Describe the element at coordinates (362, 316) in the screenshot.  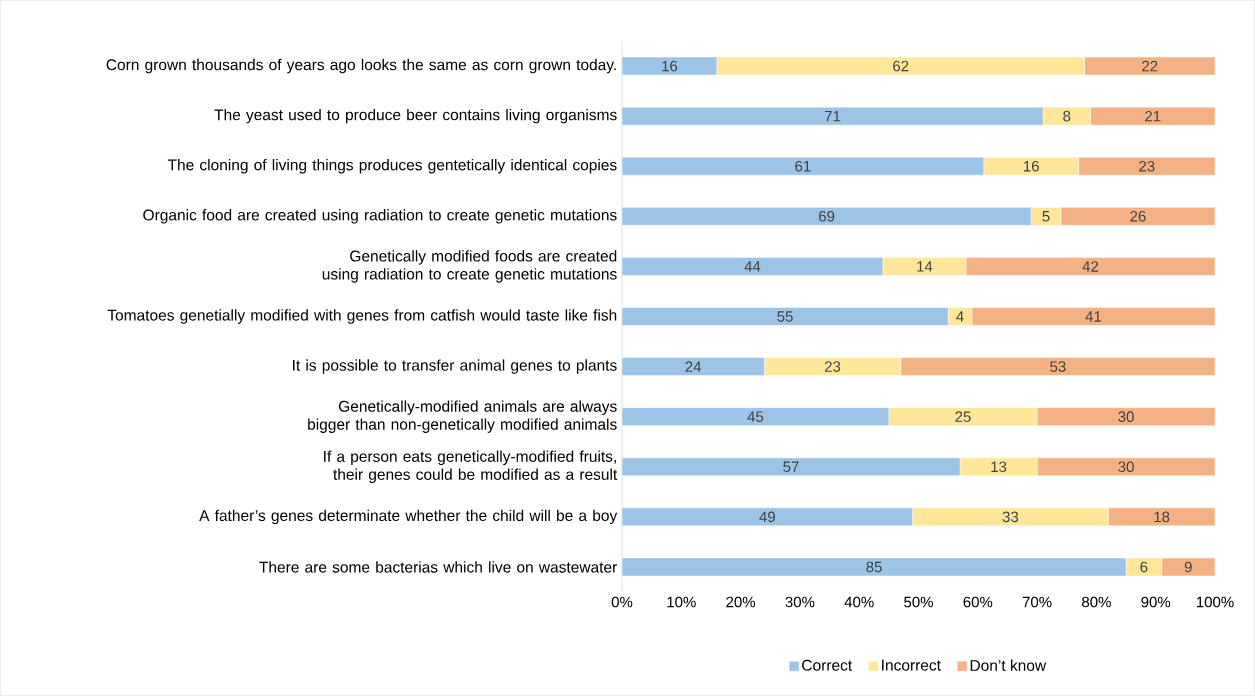
I see `y-tick-label: Tomatoes genetially modified with genes from catfish would taste like fish` at that location.